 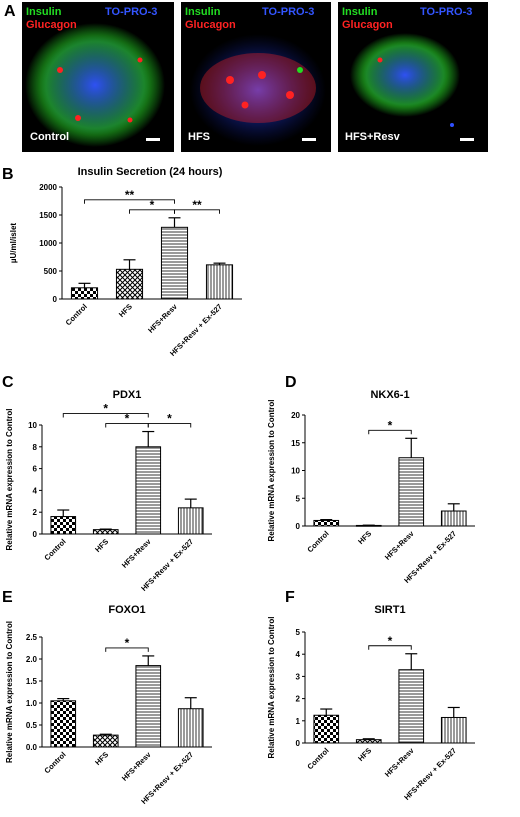 I want to click on bar-hfs, so click(x=129, y=284).